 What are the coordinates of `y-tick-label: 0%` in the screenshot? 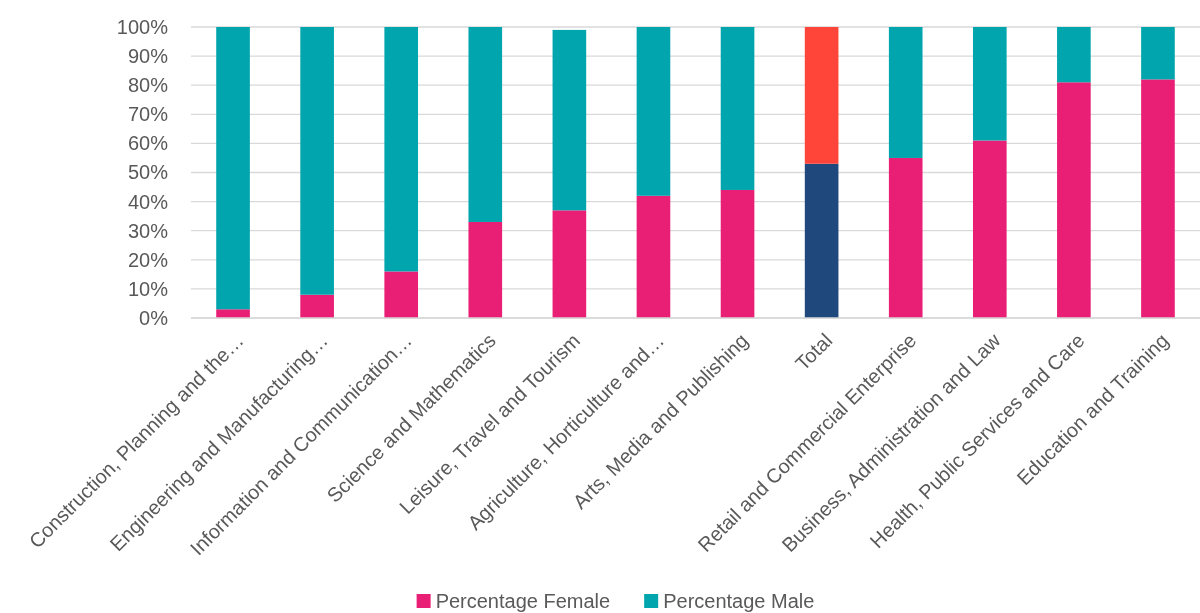 It's located at (154, 317).